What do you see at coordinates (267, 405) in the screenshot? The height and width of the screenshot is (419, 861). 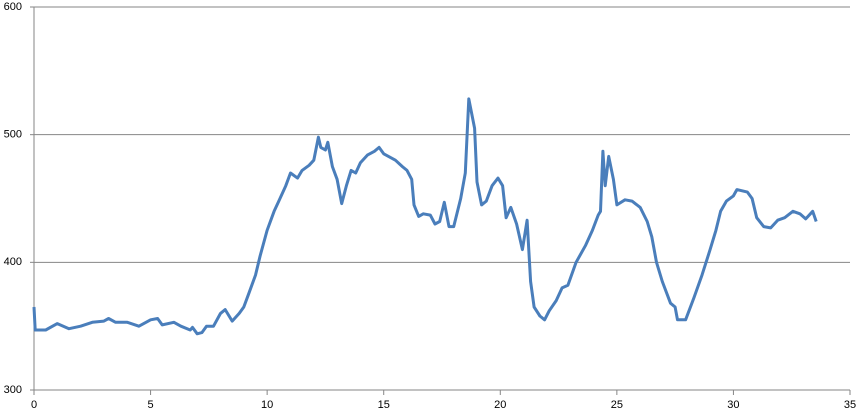 I see `x-tick-label: 10` at bounding box center [267, 405].